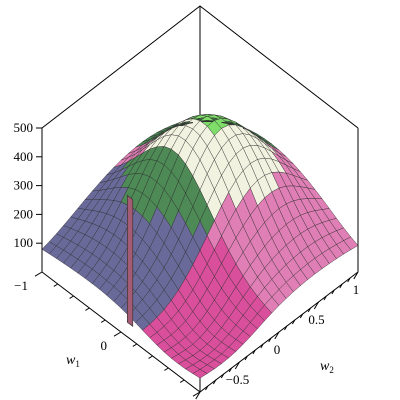 This screenshot has width=400, height=400. What do you see at coordinates (24, 242) in the screenshot?
I see `z-tick-label: 100` at bounding box center [24, 242].